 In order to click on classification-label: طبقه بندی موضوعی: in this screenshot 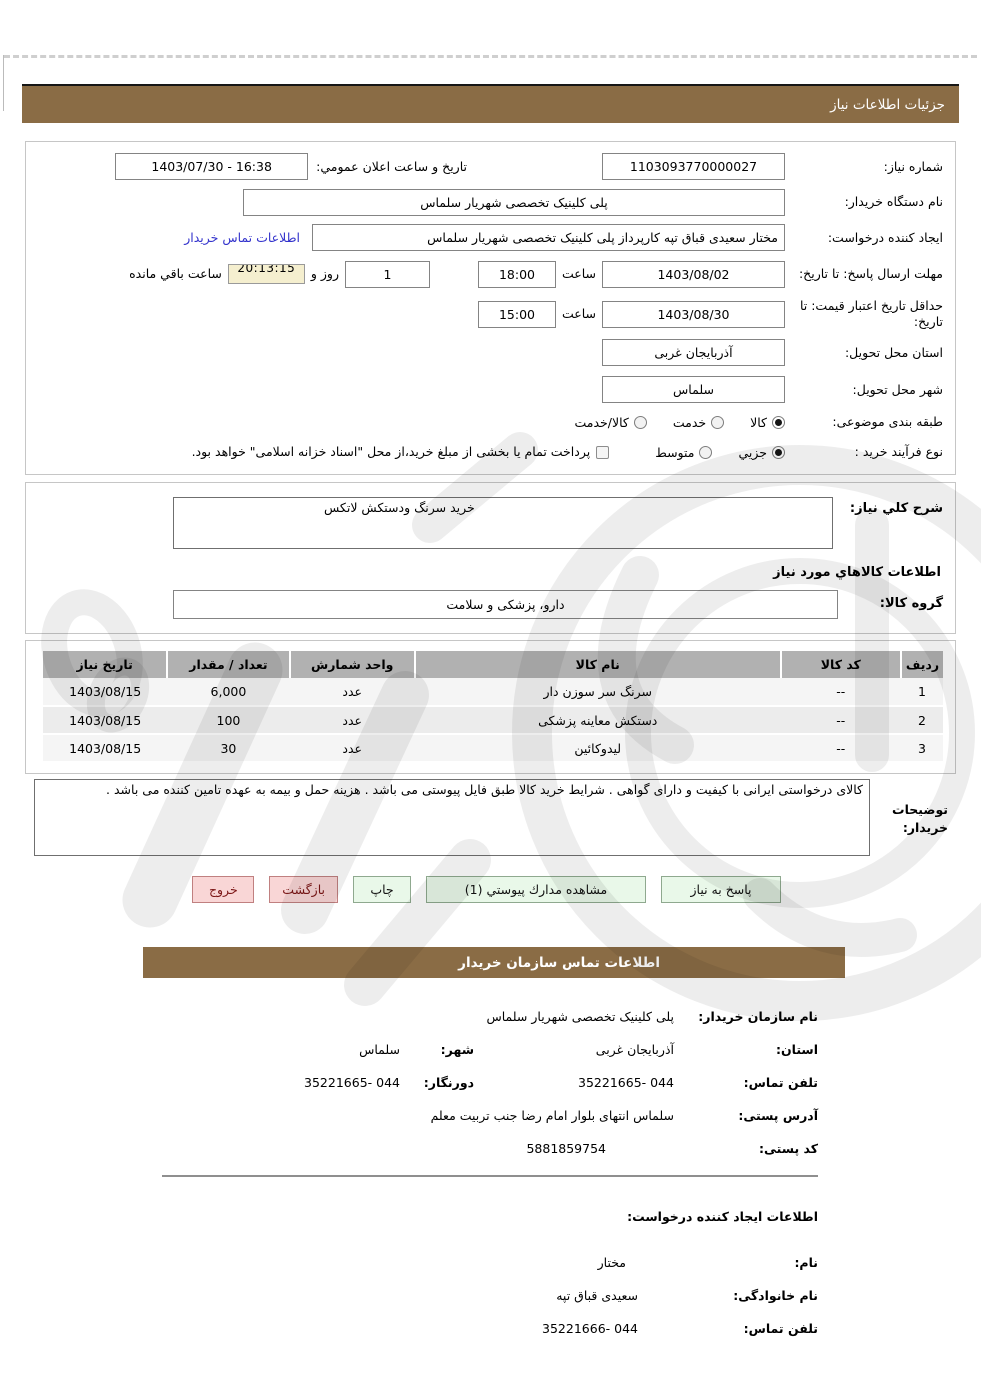, I will do `click(887, 422)`.